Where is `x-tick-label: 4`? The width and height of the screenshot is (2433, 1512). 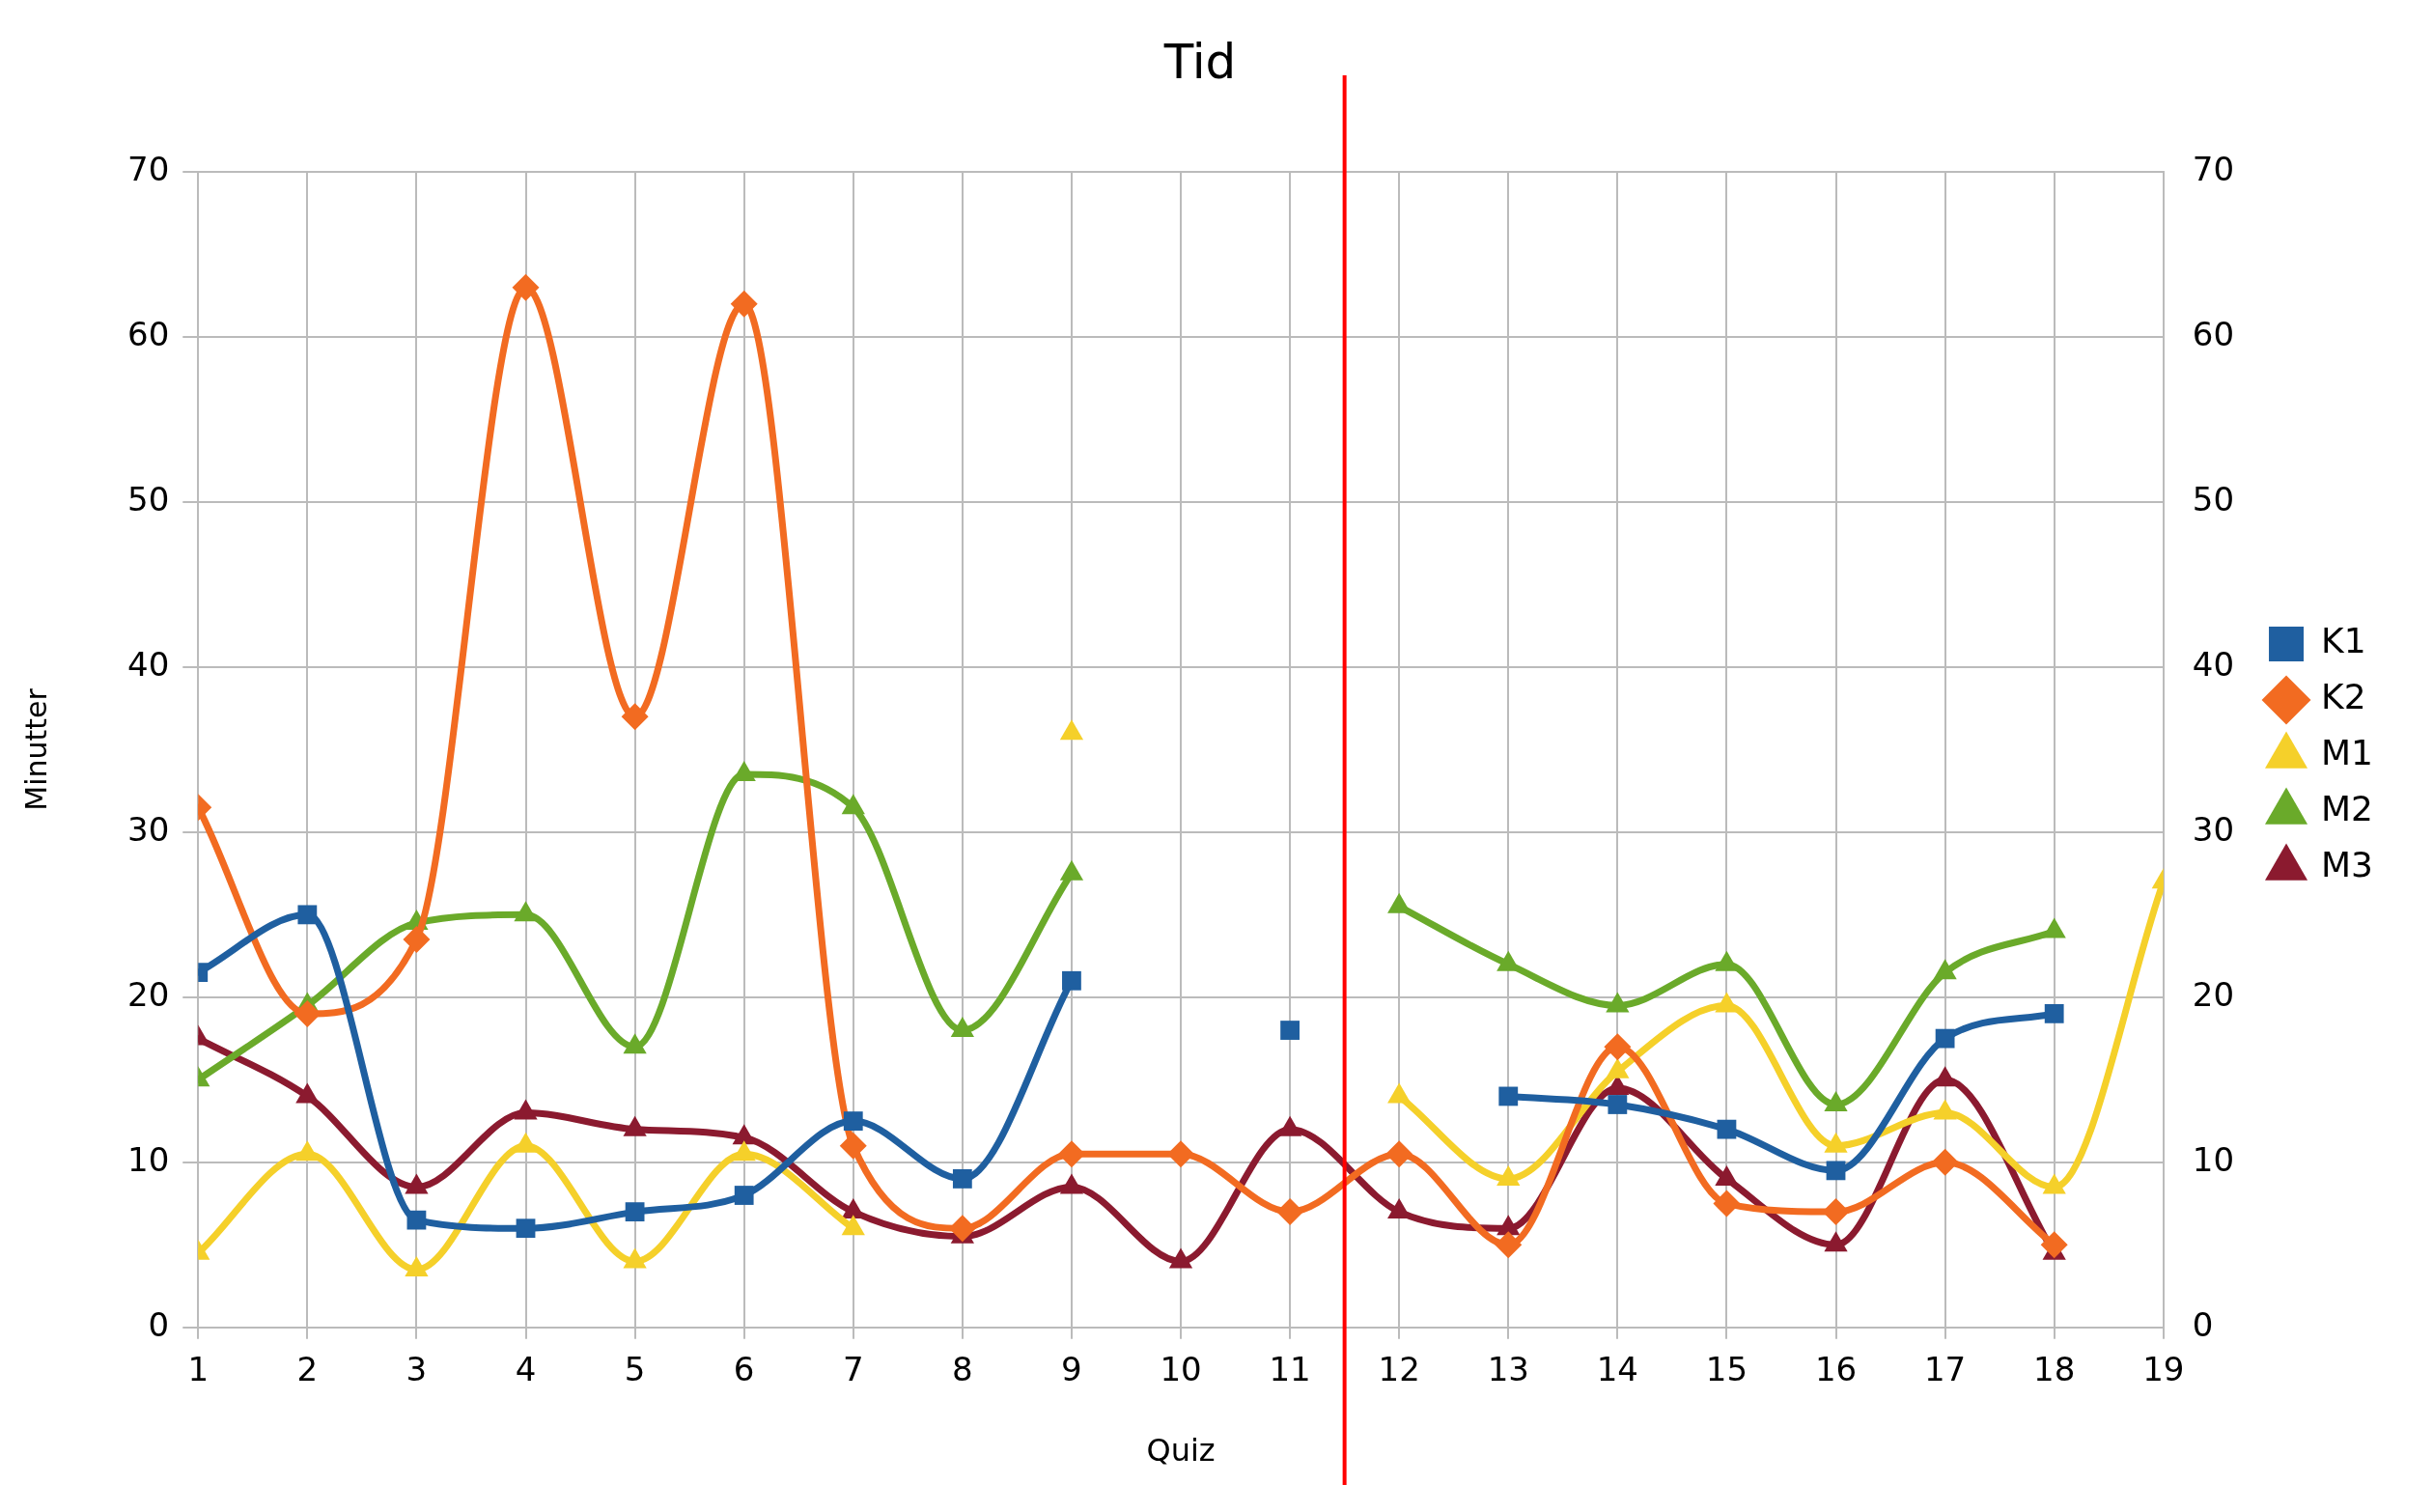
x-tick-label: 4 is located at coordinates (526, 1370).